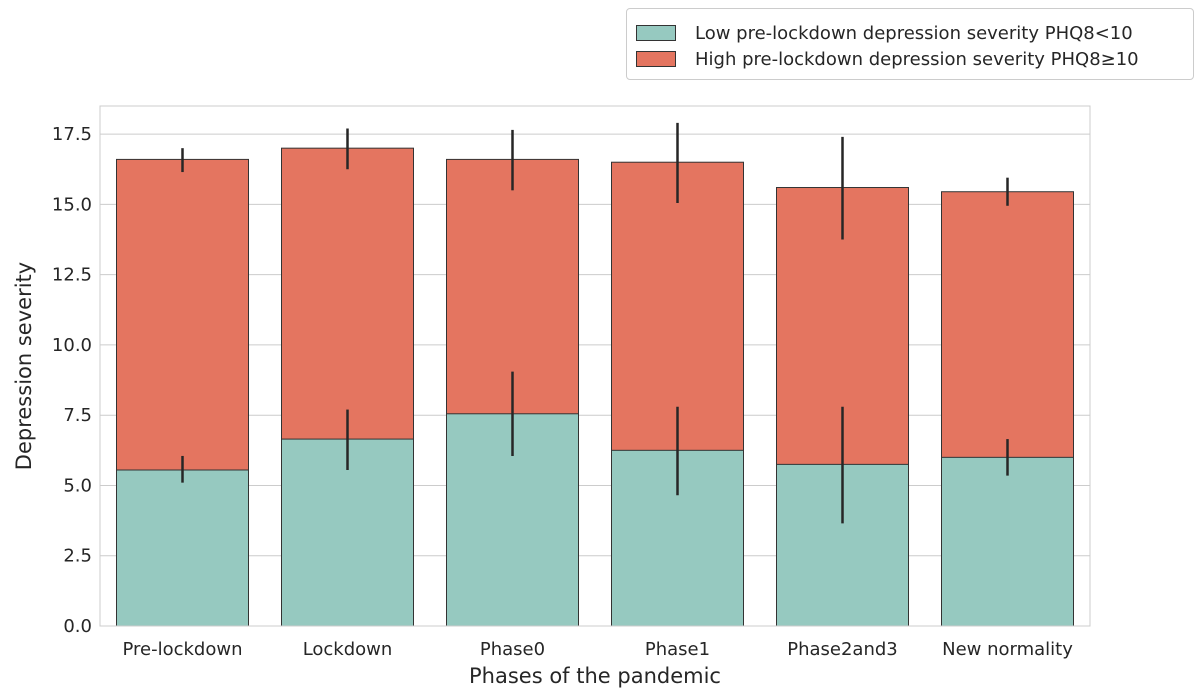 The width and height of the screenshot is (1196, 688). Describe the element at coordinates (512, 649) in the screenshot. I see `x-tick-label: Phase0` at that location.